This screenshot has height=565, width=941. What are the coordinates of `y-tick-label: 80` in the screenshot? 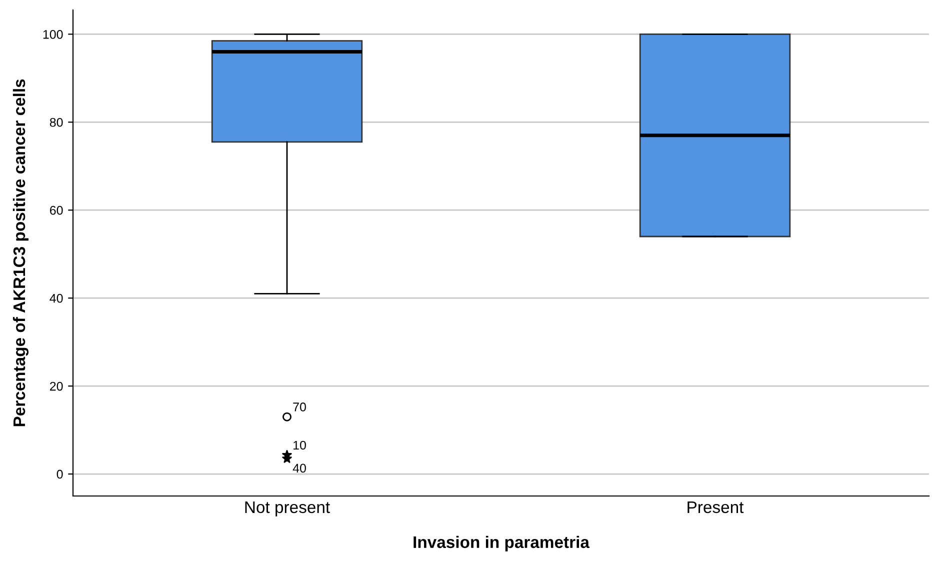 It's located at (56, 122).